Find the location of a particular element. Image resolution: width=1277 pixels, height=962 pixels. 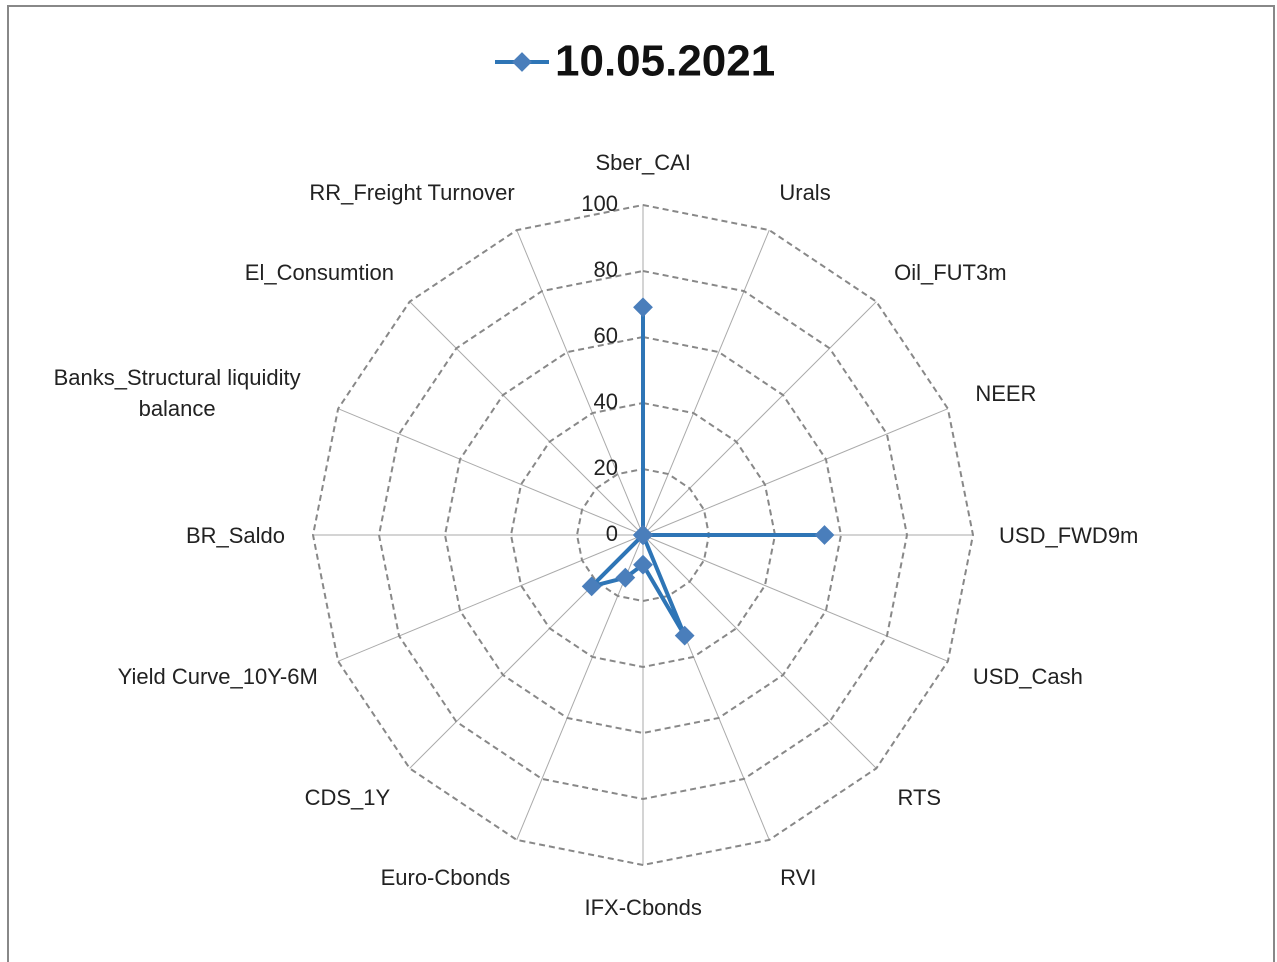

category-label: Urals is located at coordinates (805, 192).